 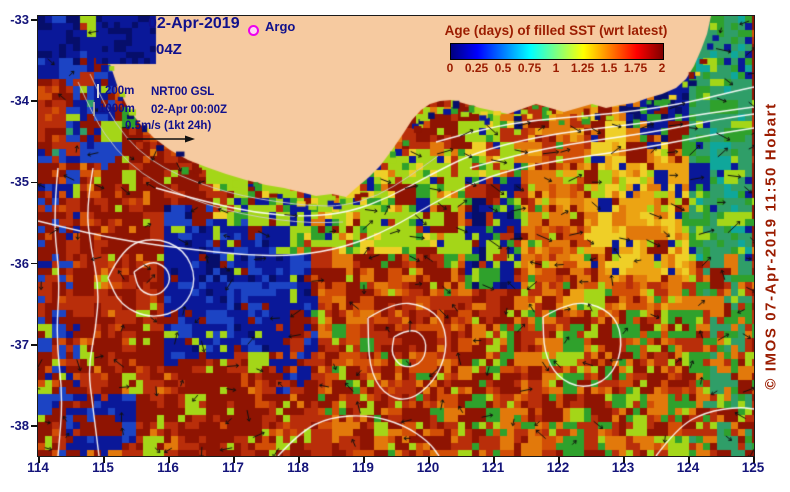 What do you see at coordinates (169, 49) in the screenshot?
I see `time-label: 04Z` at bounding box center [169, 49].